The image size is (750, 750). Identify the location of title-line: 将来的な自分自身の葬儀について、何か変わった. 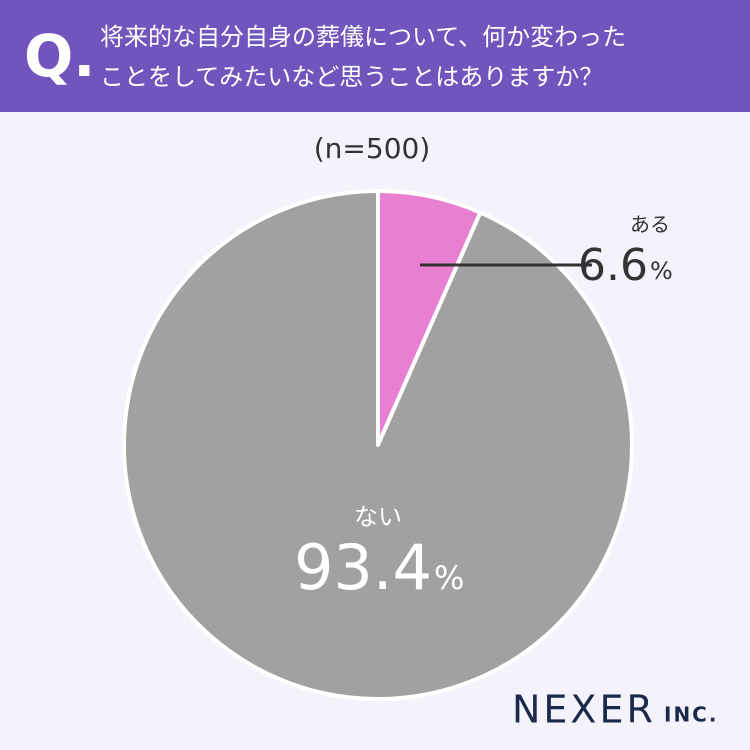
(363, 37).